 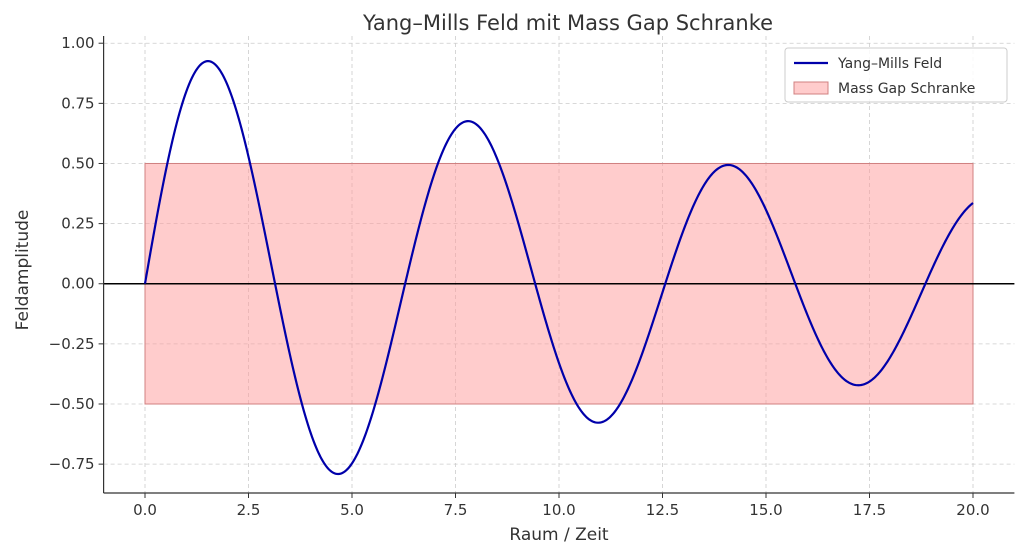 What do you see at coordinates (558, 510) in the screenshot?
I see `x-tick-label: 10.0` at bounding box center [558, 510].